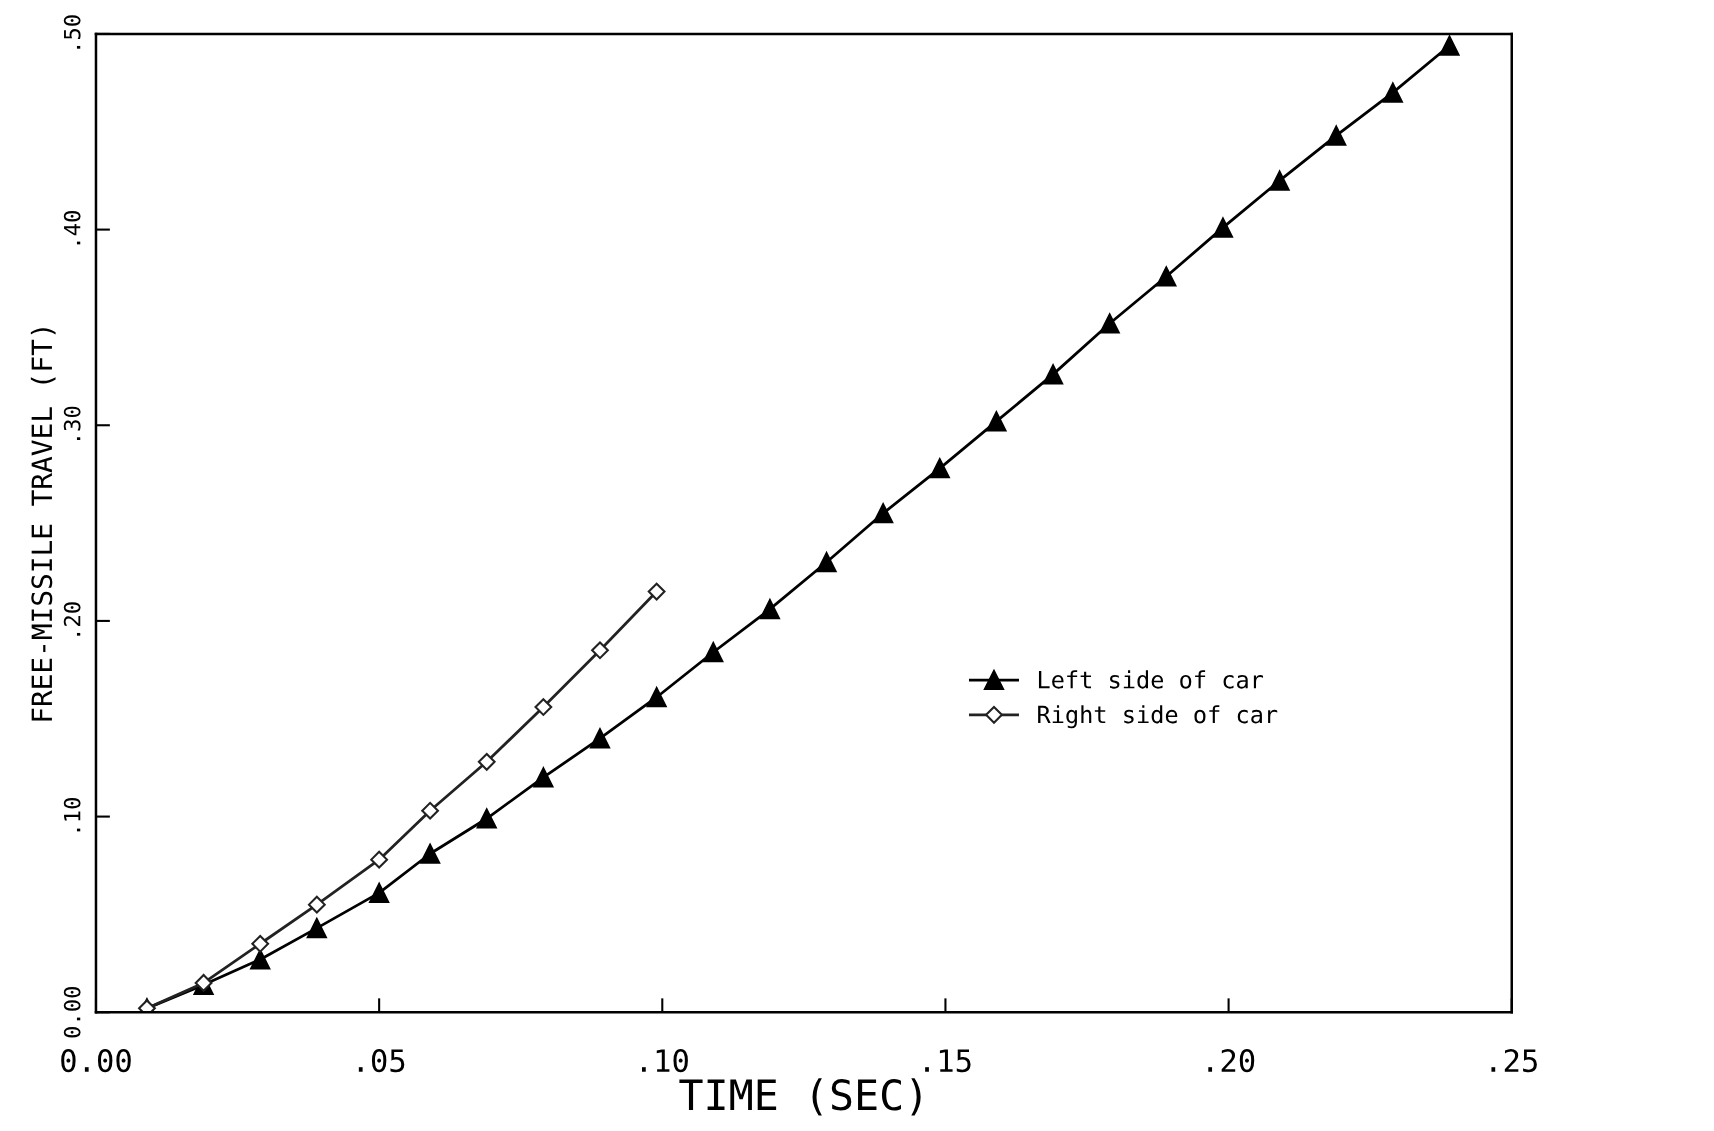 The width and height of the screenshot is (1714, 1131). Describe the element at coordinates (1514, 1061) in the screenshot. I see `x-tick-label: .25` at that location.